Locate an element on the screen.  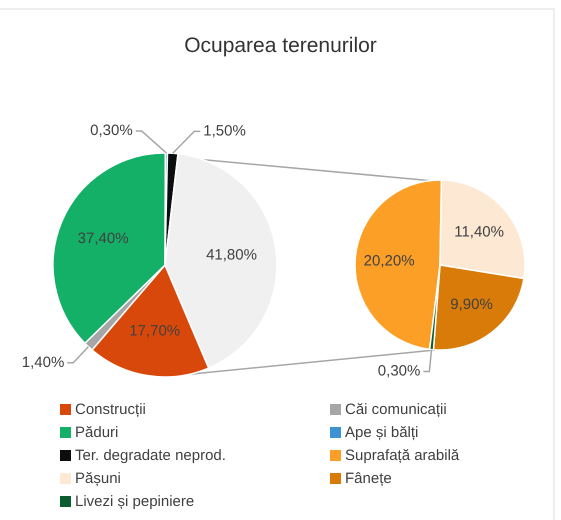
data-label: 1,50% is located at coordinates (224, 131).